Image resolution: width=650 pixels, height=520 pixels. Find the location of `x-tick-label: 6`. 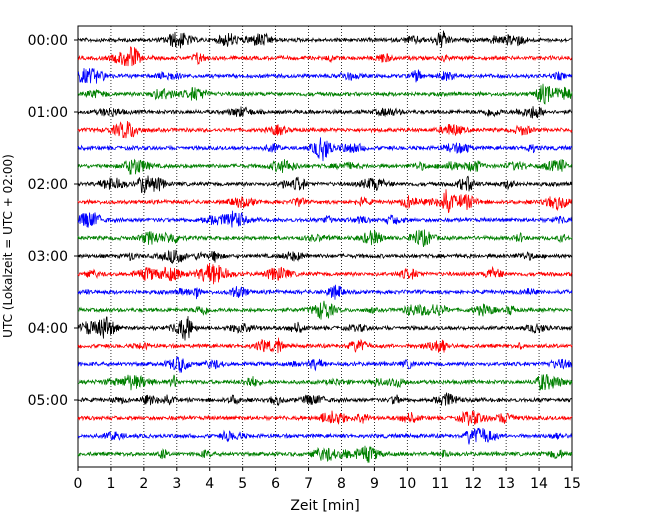

x-tick-label: 6 is located at coordinates (275, 484).